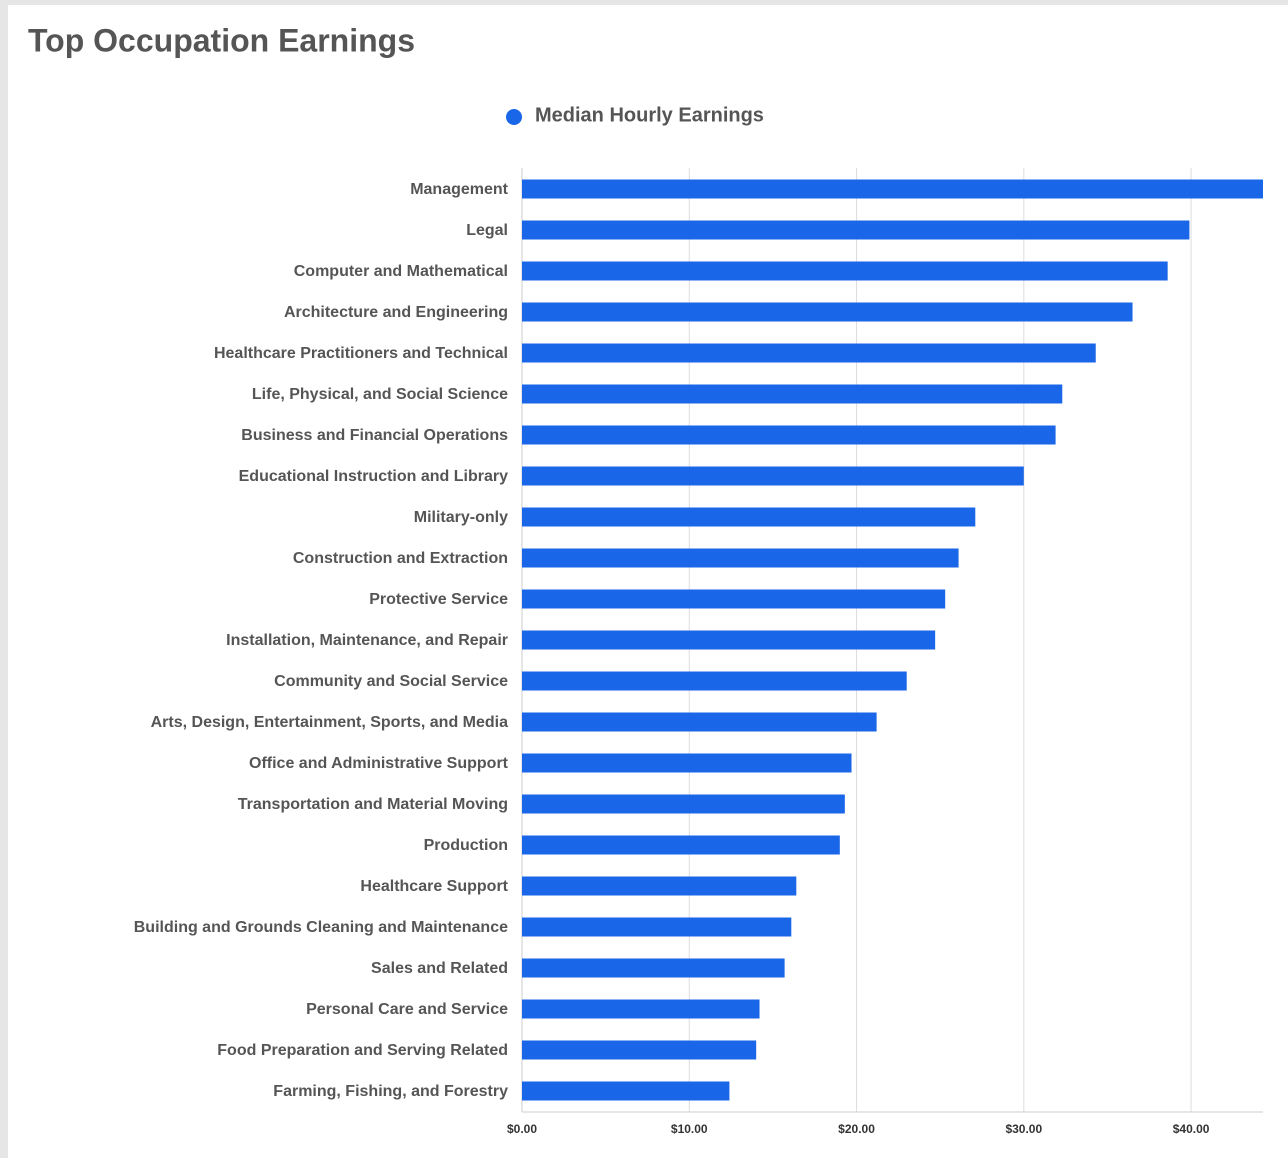 The image size is (1288, 1158). I want to click on legend-marker, so click(514, 117).